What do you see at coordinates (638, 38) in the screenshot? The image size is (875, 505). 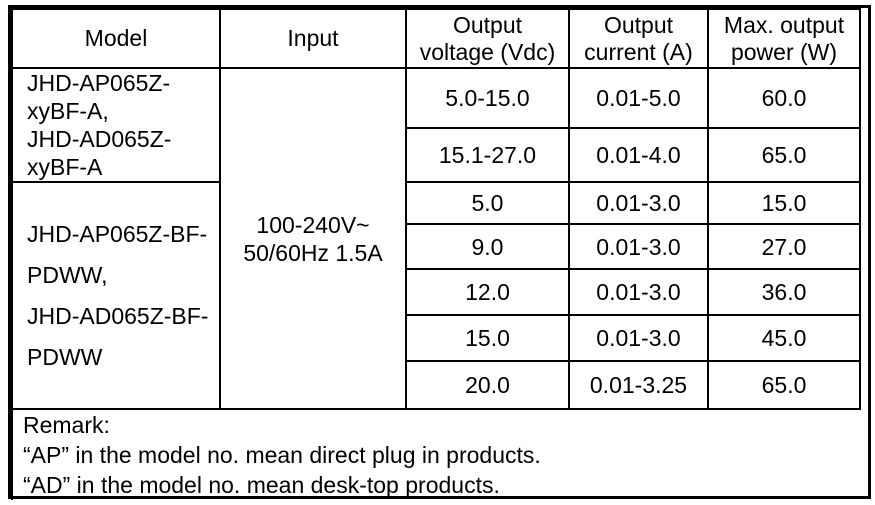 I see `col-header-current: Output current (A)` at bounding box center [638, 38].